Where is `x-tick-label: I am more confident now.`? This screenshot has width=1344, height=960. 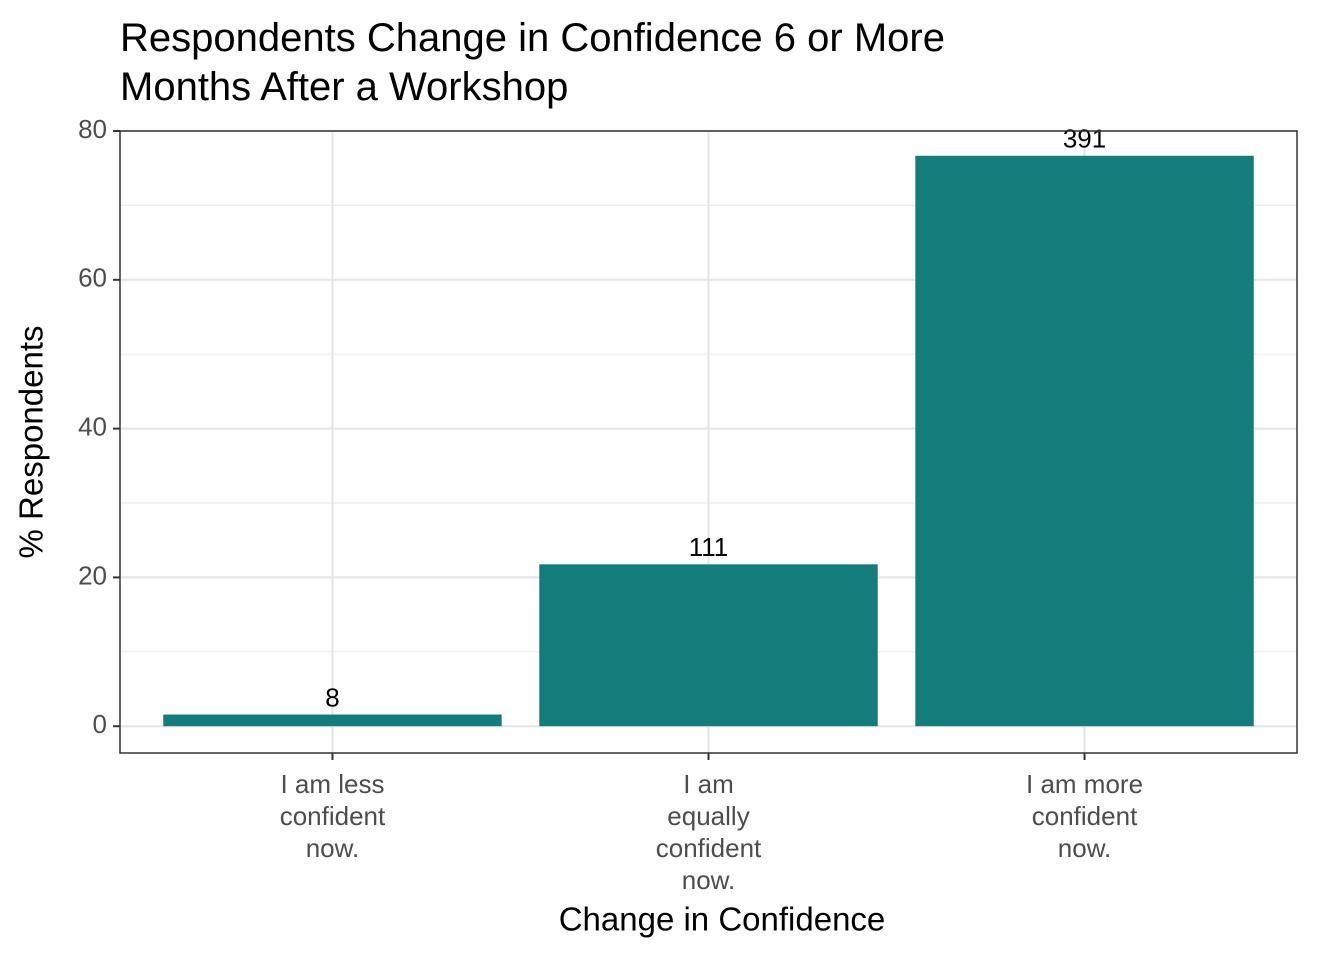
x-tick-label: I am more confident now. is located at coordinates (1085, 816).